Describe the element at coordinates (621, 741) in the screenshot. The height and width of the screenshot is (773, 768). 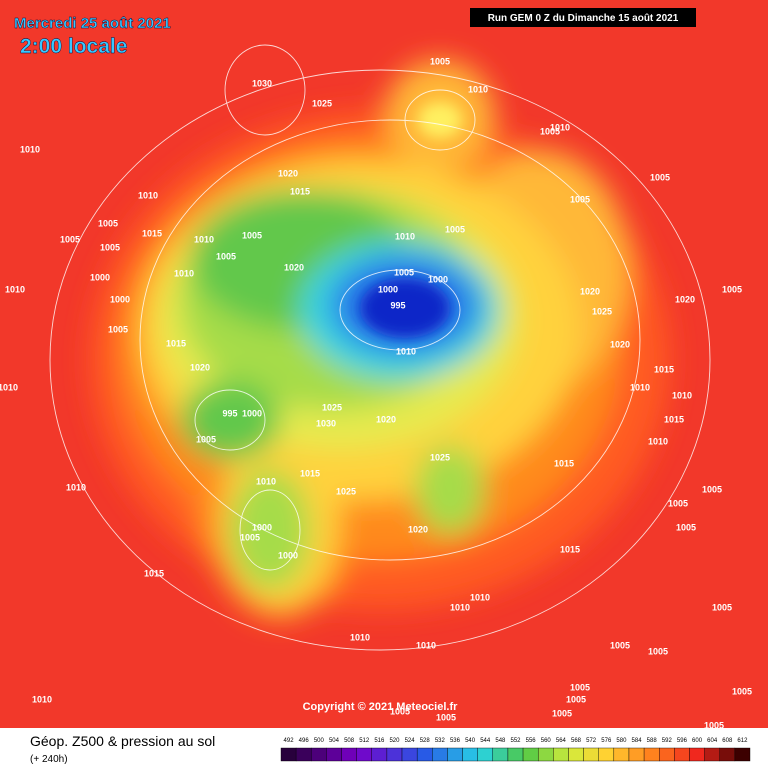
I see `scale-label: 580` at that location.